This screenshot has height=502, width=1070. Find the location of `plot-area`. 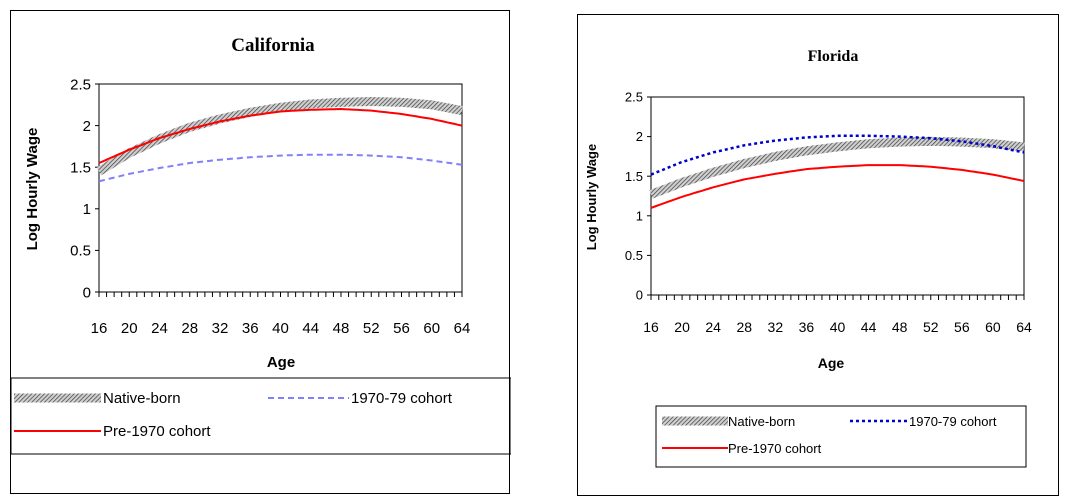

plot-area is located at coordinates (837, 196).